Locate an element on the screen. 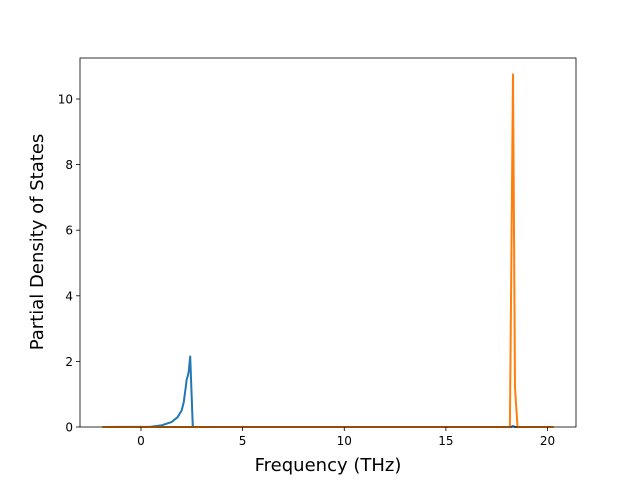 The height and width of the screenshot is (484, 640). x-tick-label: 15 is located at coordinates (445, 441).